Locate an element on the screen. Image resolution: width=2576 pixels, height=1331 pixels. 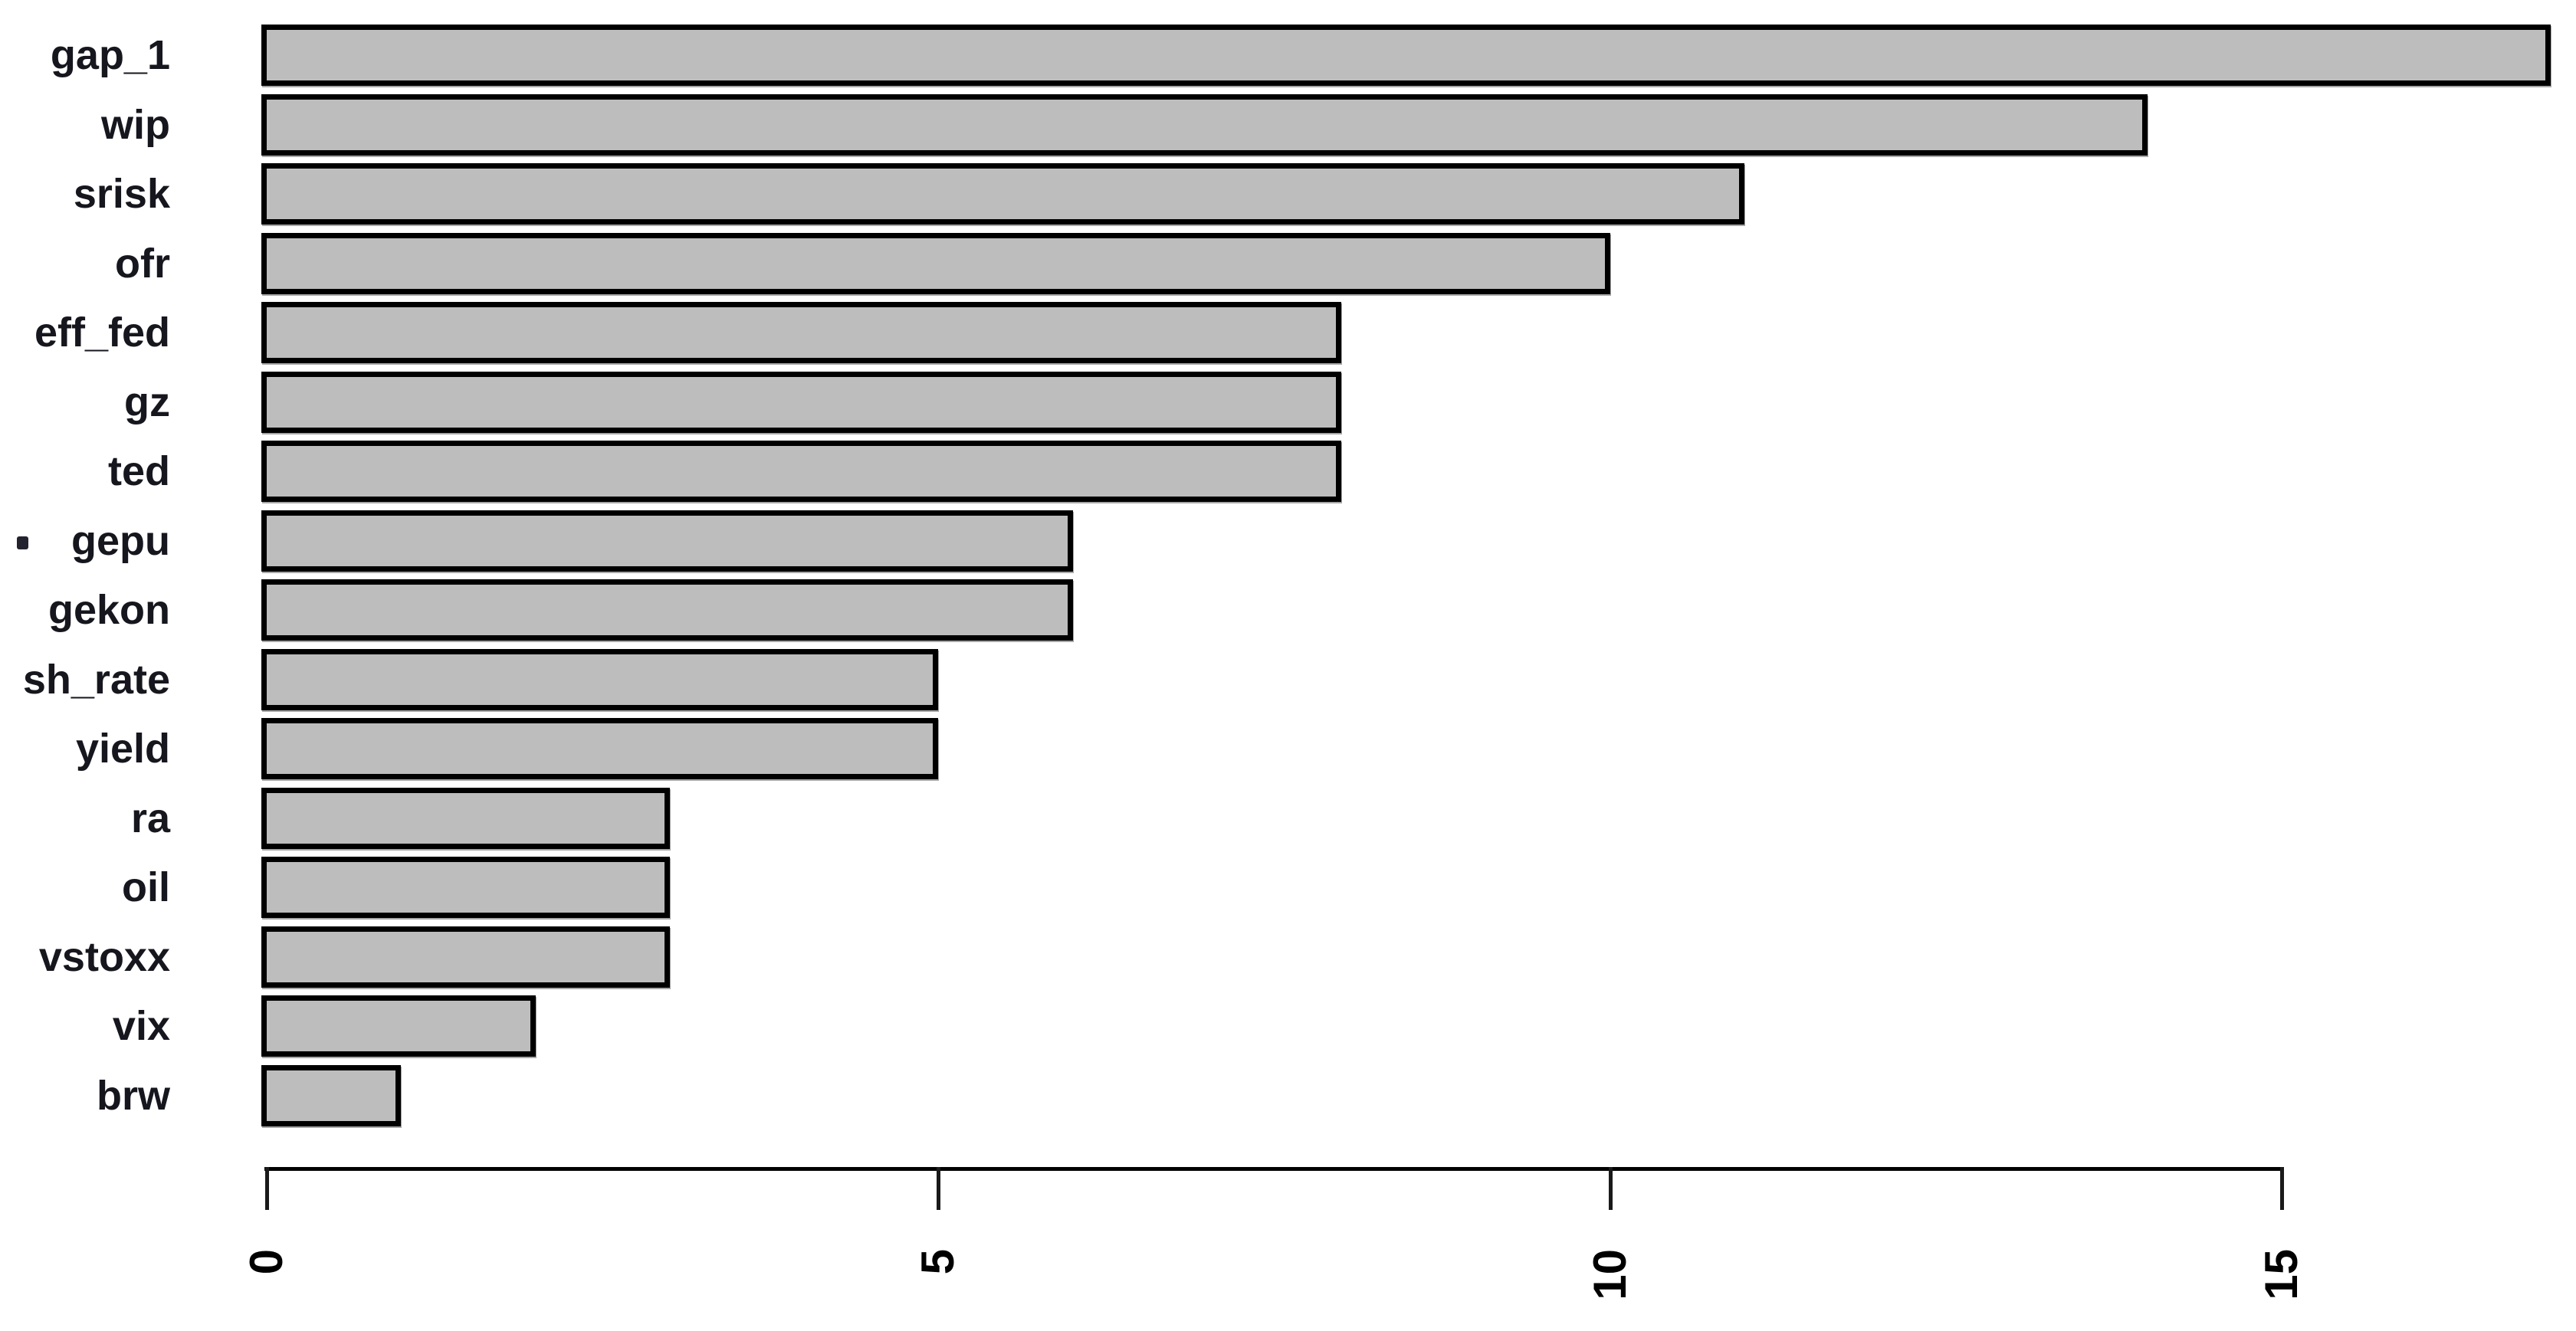
category-label: oil is located at coordinates (146, 887).